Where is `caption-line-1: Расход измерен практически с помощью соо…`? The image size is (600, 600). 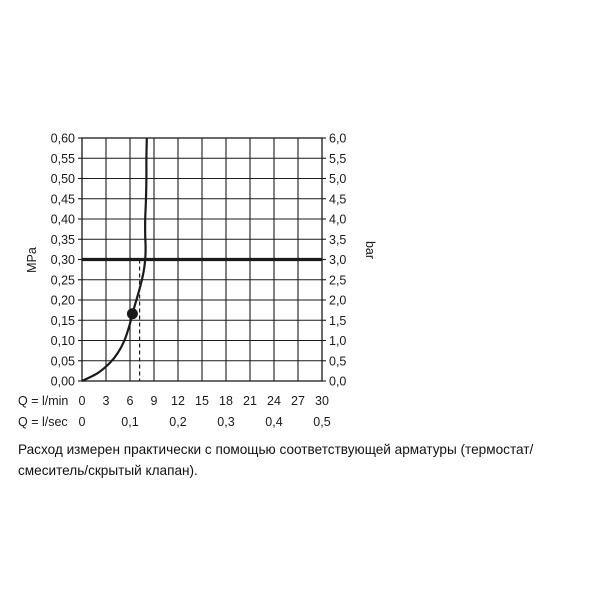
caption-line-1: Расход измерен практически с помощью соо… is located at coordinates (276, 449).